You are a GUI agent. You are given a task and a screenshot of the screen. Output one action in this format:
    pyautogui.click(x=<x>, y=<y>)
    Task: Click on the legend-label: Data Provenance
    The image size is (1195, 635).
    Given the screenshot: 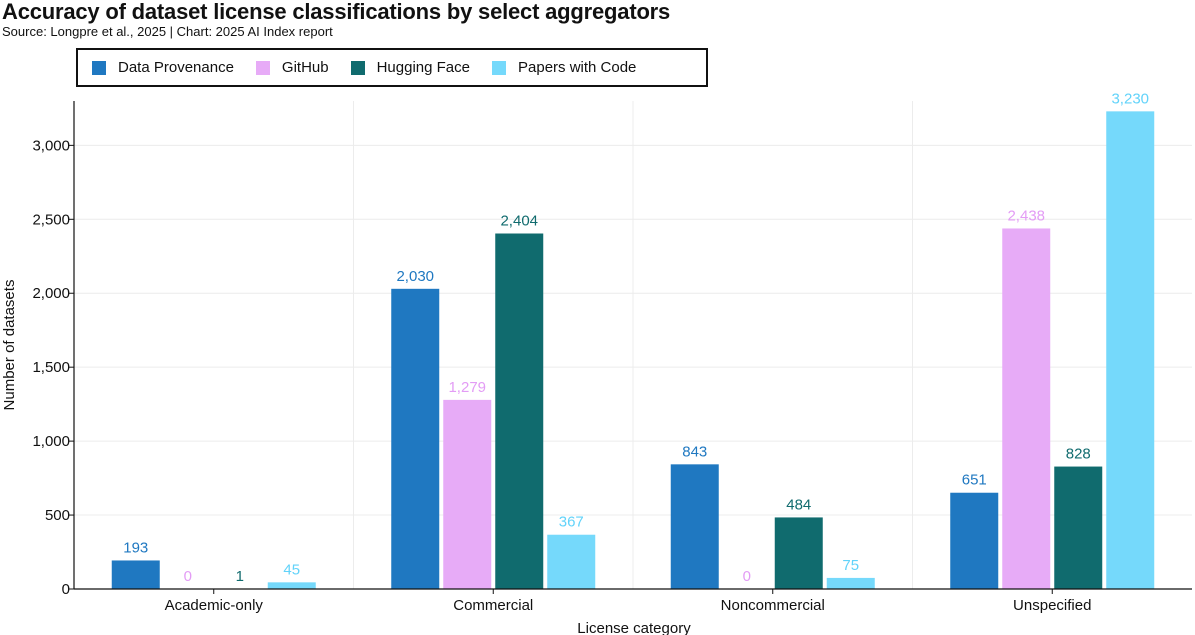 What is the action you would take?
    pyautogui.click(x=176, y=67)
    